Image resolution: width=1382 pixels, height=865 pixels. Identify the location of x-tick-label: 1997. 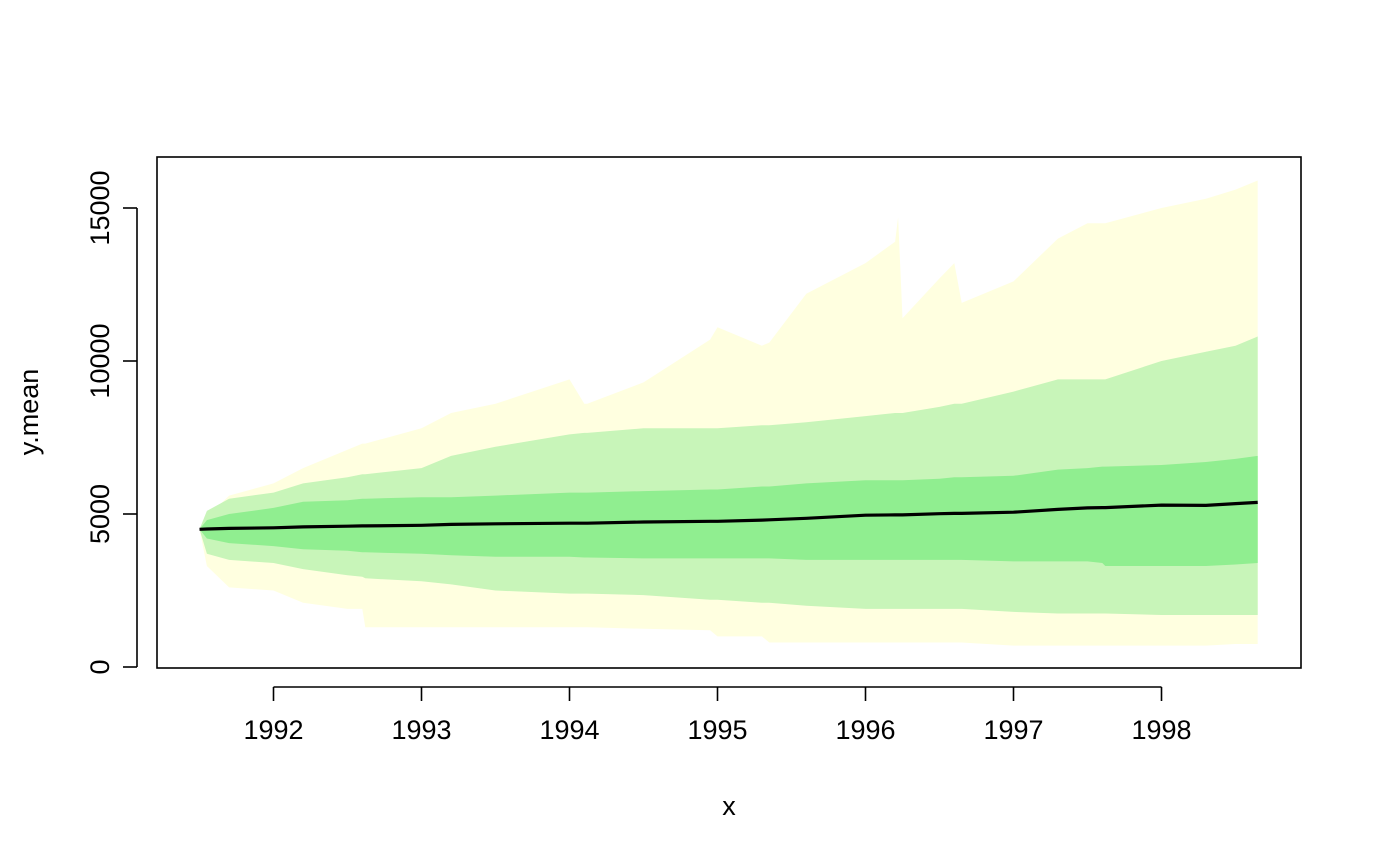
(1013, 730).